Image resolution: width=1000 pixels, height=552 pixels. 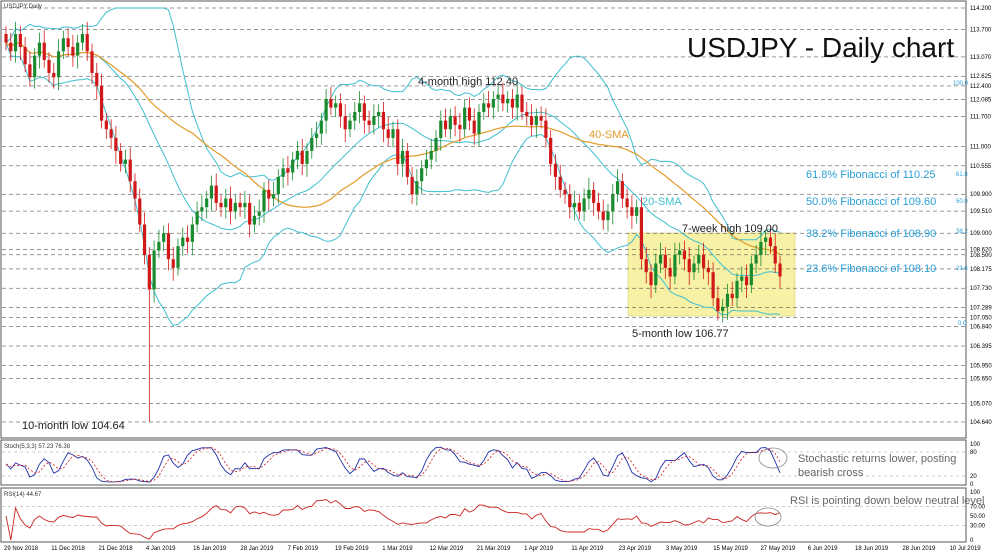 I want to click on rsi-tick-label: 70.00, so click(x=978, y=507).